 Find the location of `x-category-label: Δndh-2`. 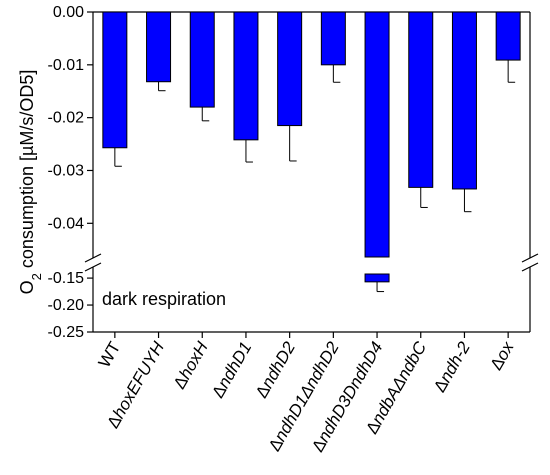

x-category-label: Δndh-2 is located at coordinates (452, 366).